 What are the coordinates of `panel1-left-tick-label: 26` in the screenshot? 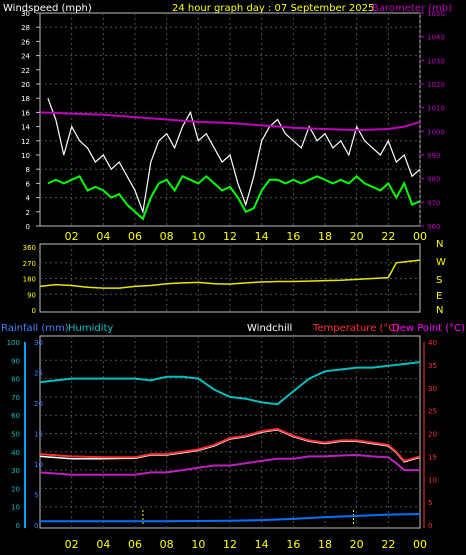 It's located at (25, 42).